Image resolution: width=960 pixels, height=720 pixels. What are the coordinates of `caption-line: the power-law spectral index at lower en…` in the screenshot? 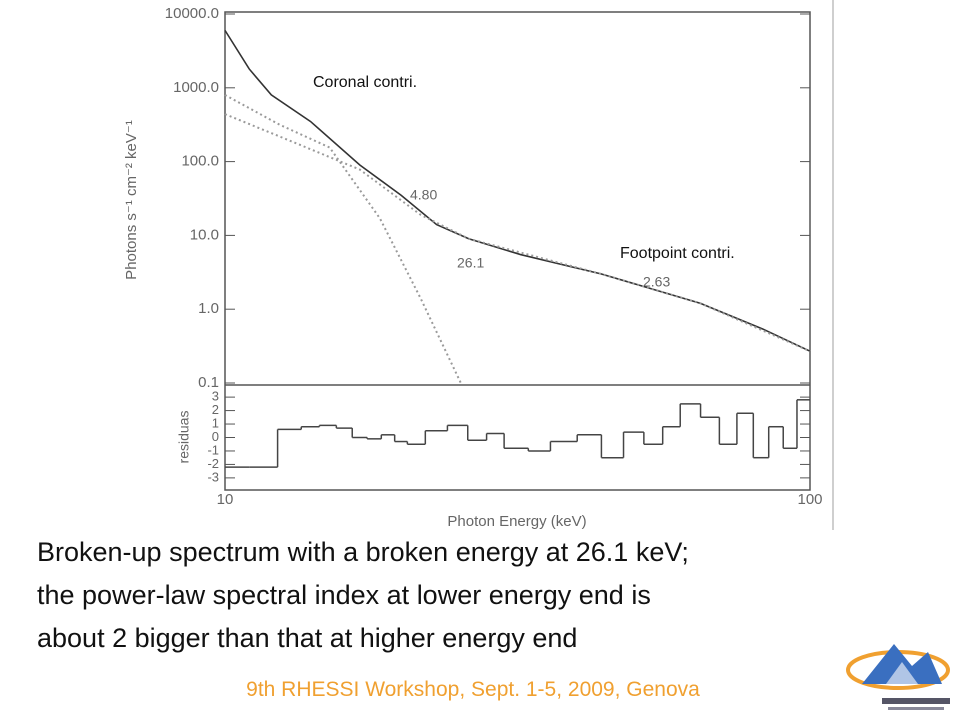 It's located at (344, 595).